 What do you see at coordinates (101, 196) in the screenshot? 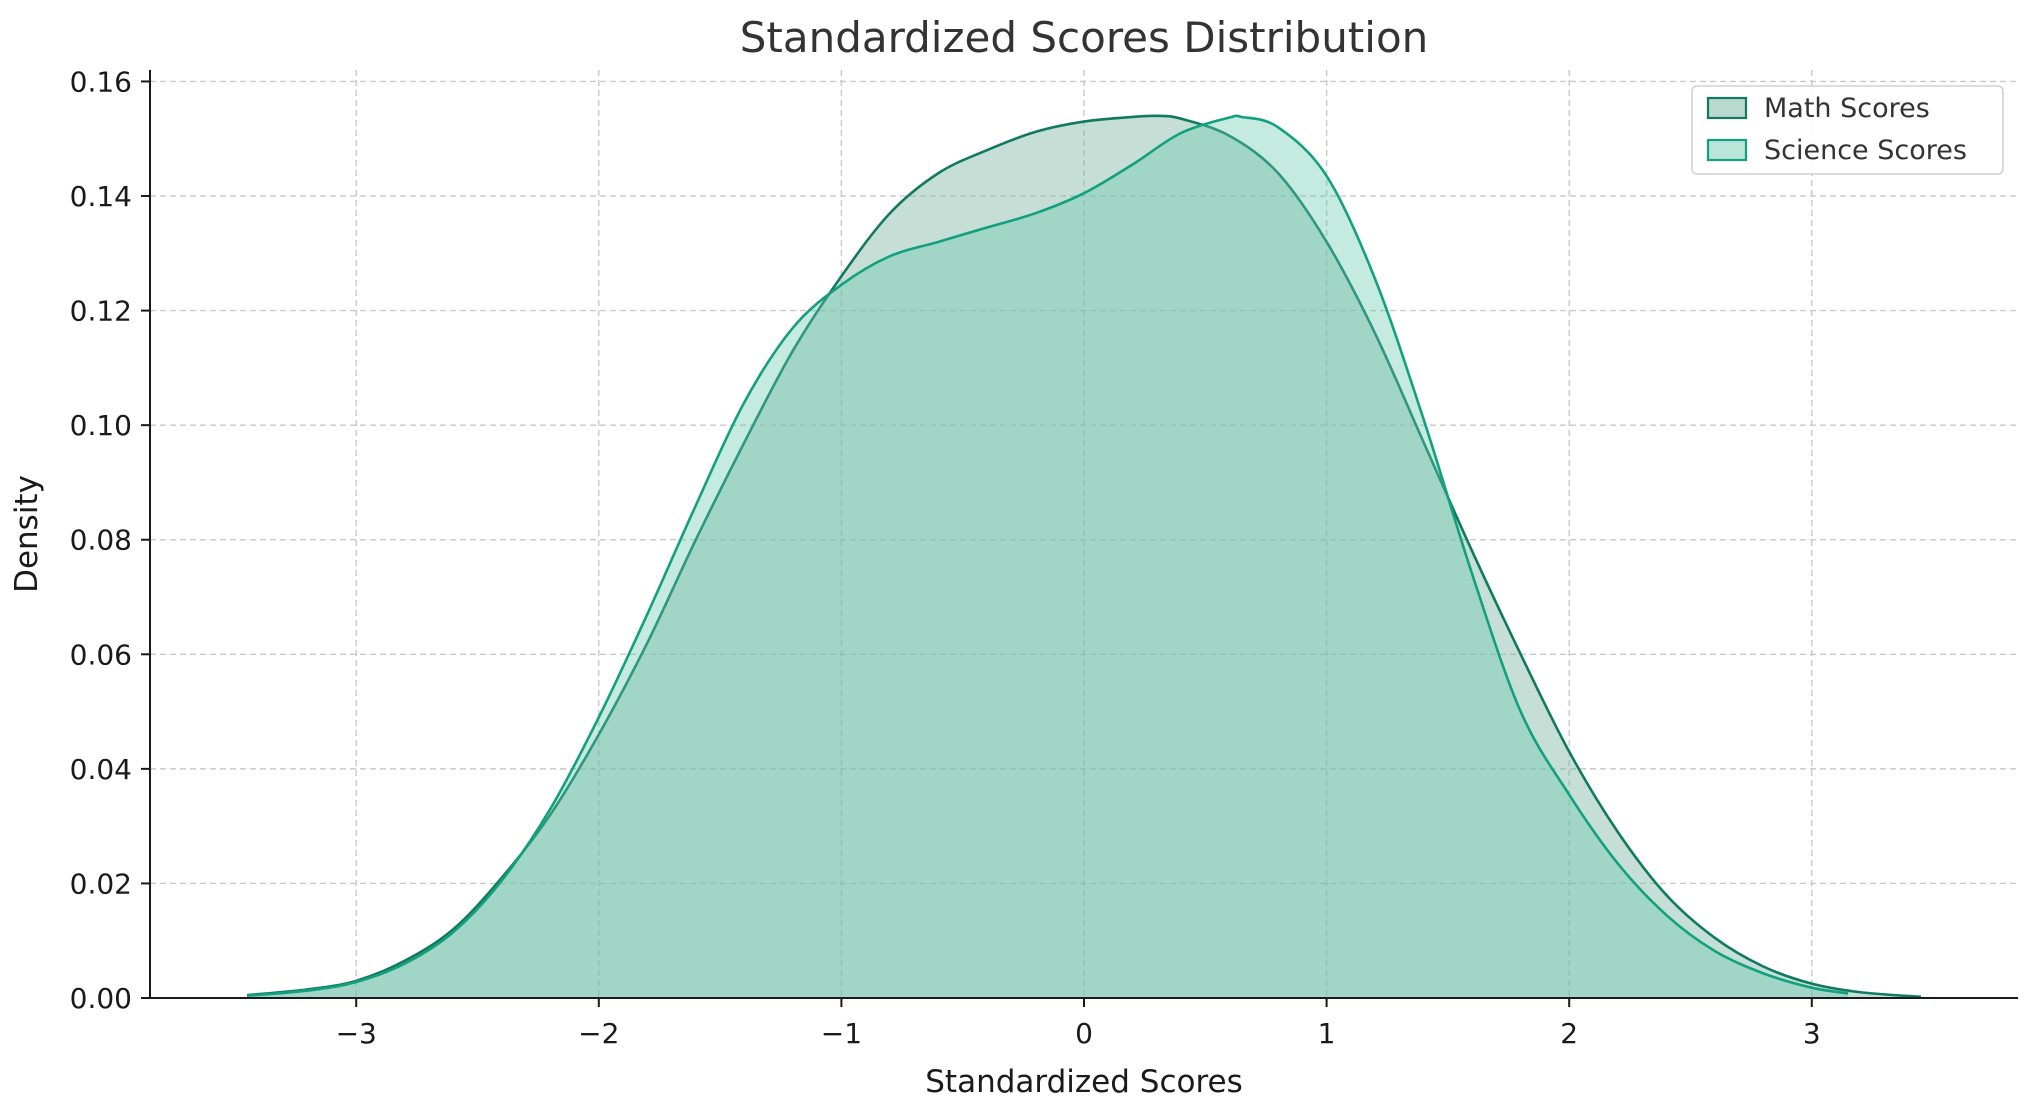
I see `y-tick-label-0-14: 0.14` at bounding box center [101, 196].